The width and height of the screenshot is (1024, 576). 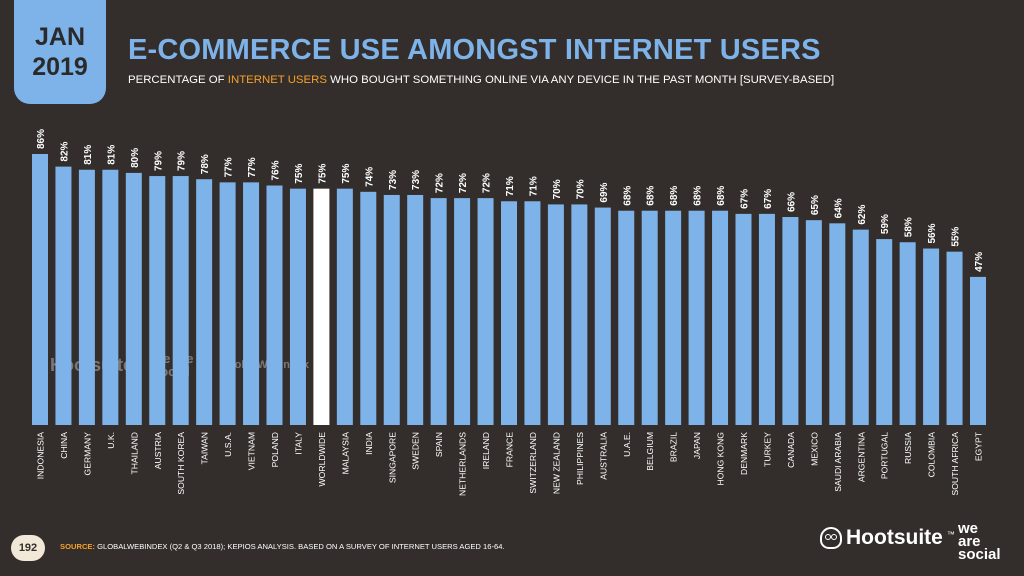 What do you see at coordinates (909, 227) in the screenshot?
I see `value-label-russia: 58%` at bounding box center [909, 227].